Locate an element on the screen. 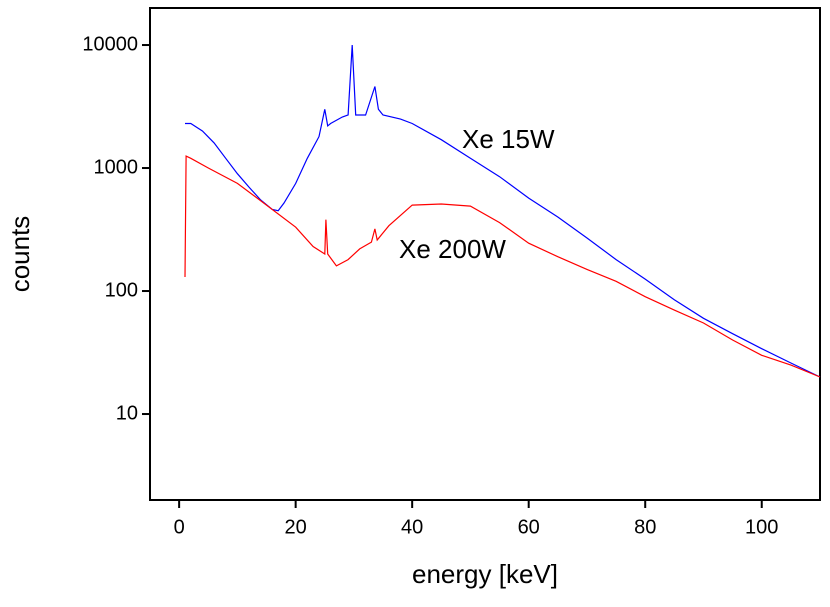  y-tick-label: 1000 is located at coordinates (116, 167).